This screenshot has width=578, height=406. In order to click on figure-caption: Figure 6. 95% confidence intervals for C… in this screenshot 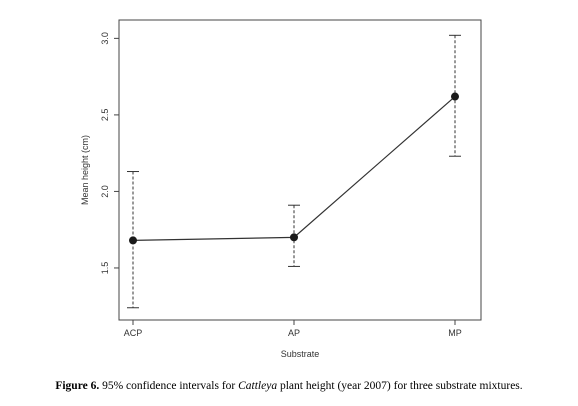, I will do `click(289, 386)`.